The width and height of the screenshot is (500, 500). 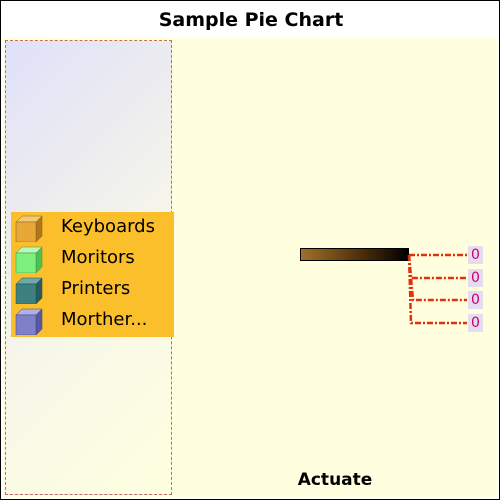 What do you see at coordinates (96, 288) in the screenshot?
I see `legend-label: Printers` at bounding box center [96, 288].